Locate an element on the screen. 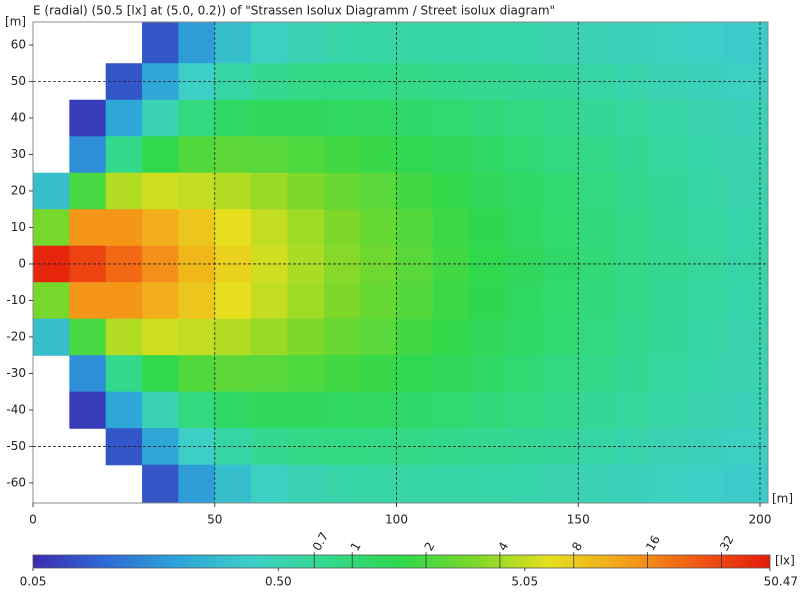  y-tick-label: -20 is located at coordinates (16, 336).